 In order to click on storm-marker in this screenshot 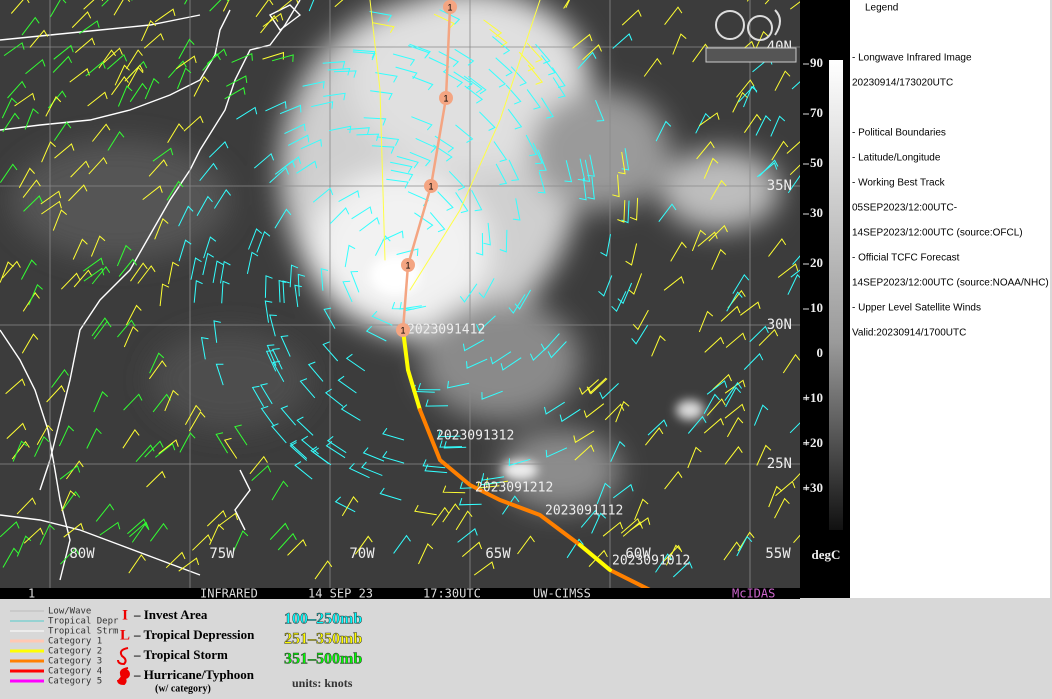, I will do `click(408, 265)`.